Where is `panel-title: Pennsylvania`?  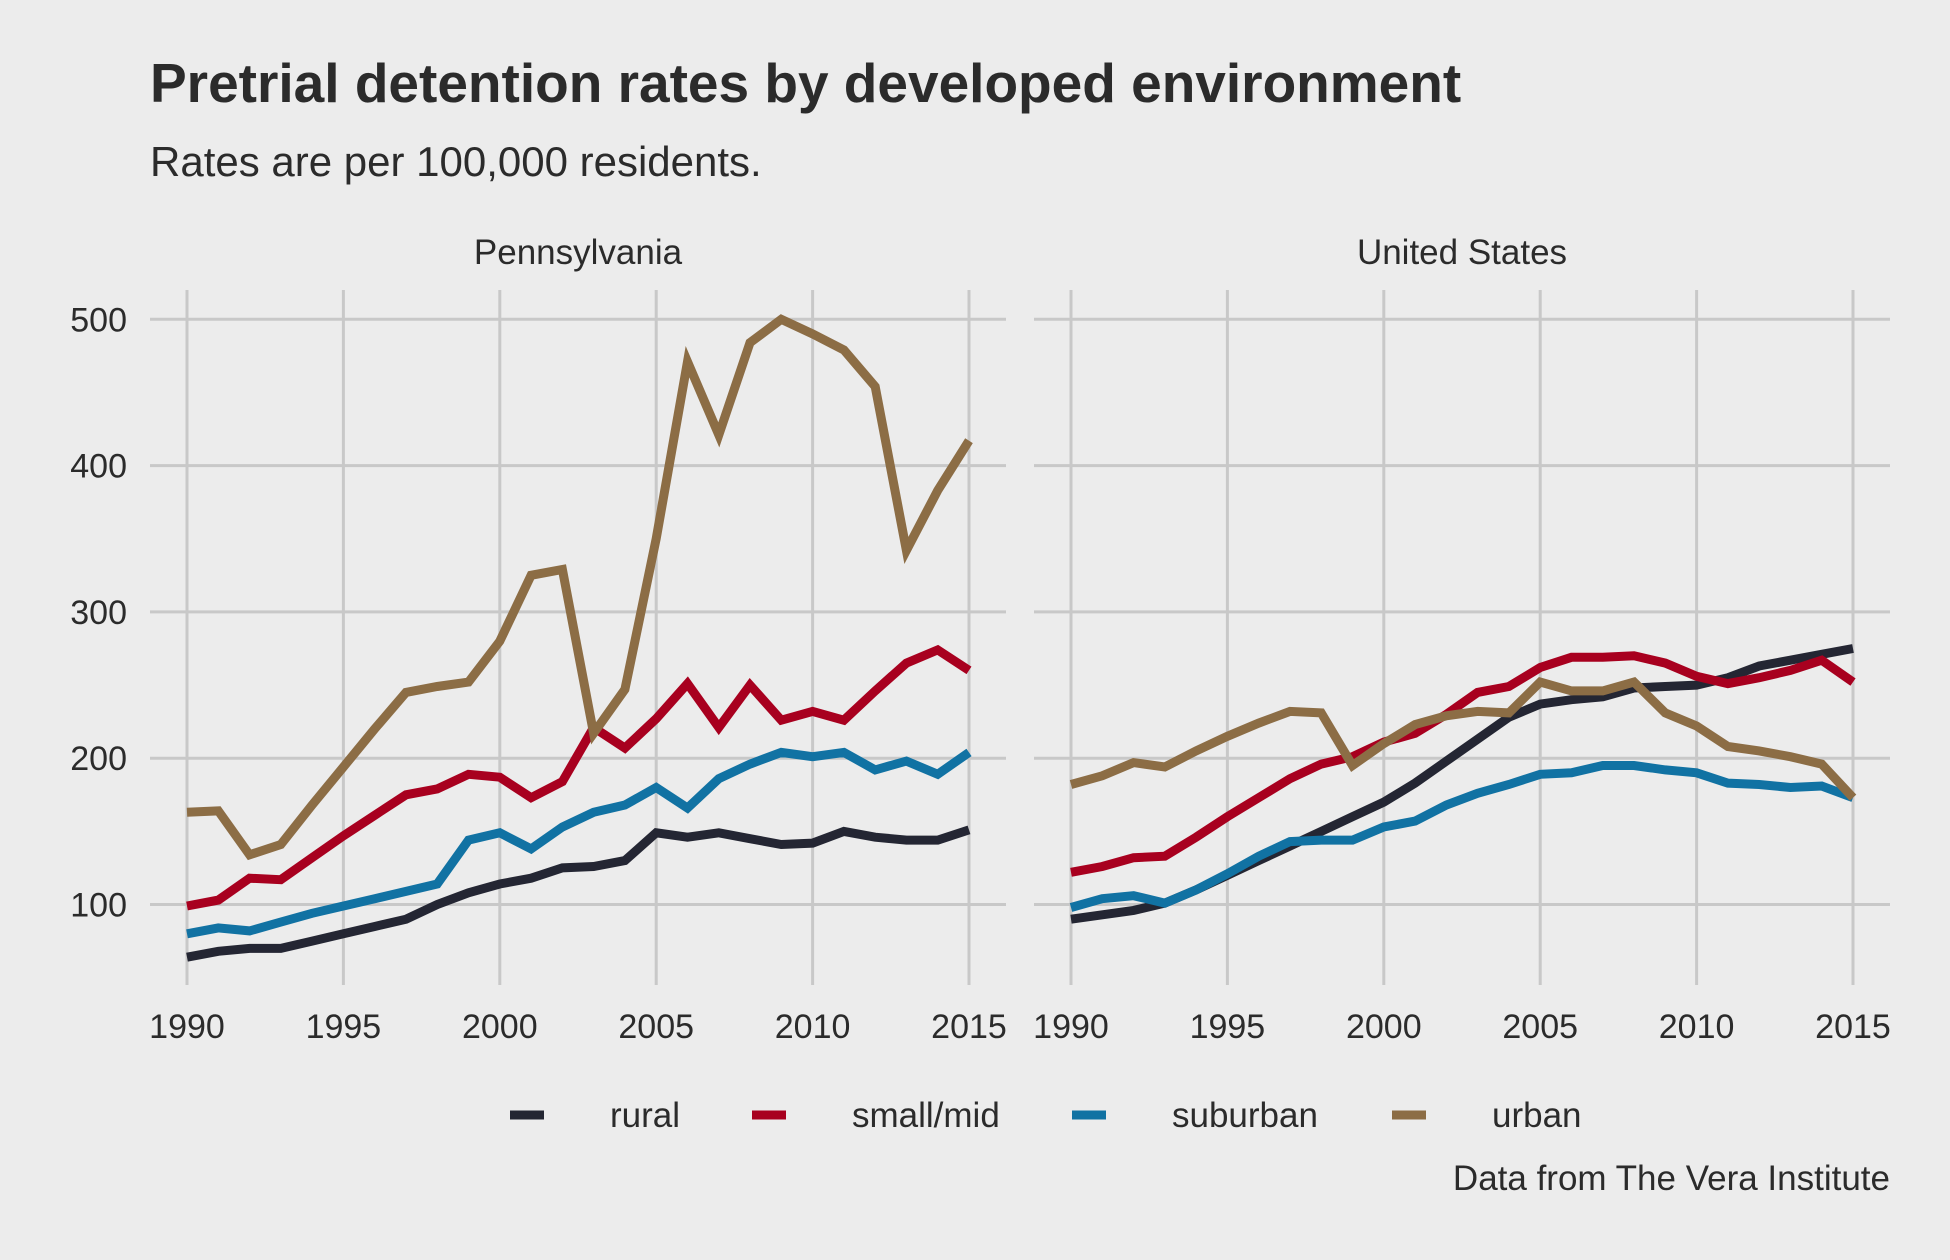
panel-title: Pennsylvania is located at coordinates (578, 252).